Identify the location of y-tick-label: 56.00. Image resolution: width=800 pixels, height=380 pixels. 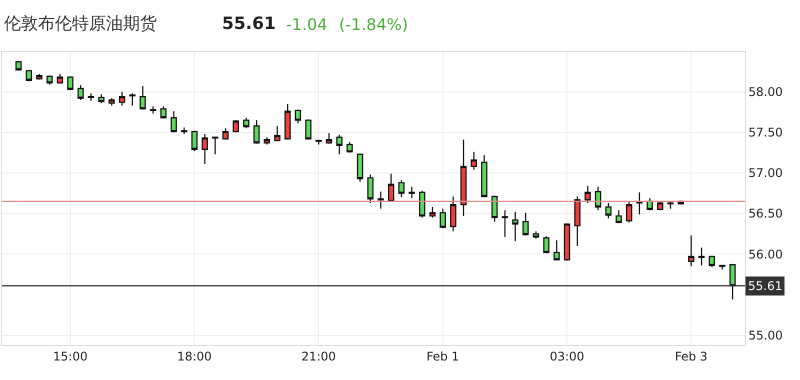
(765, 254).